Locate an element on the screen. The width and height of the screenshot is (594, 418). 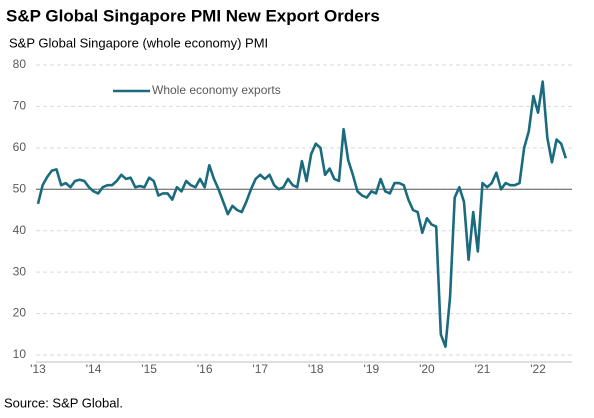
y-tick-label: 20 is located at coordinates (20, 313).